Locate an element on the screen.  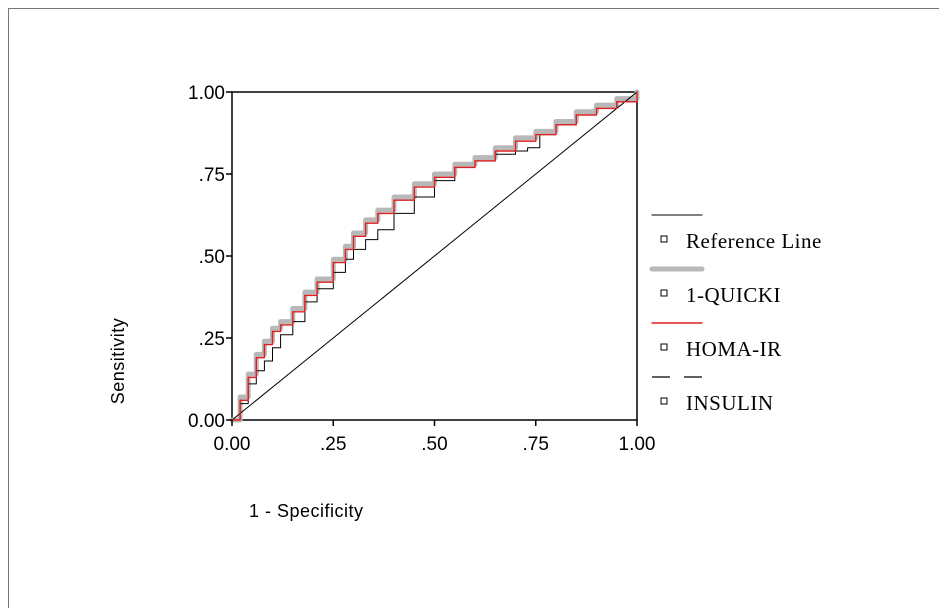
x-tick-label: 1.00 is located at coordinates (637, 444).